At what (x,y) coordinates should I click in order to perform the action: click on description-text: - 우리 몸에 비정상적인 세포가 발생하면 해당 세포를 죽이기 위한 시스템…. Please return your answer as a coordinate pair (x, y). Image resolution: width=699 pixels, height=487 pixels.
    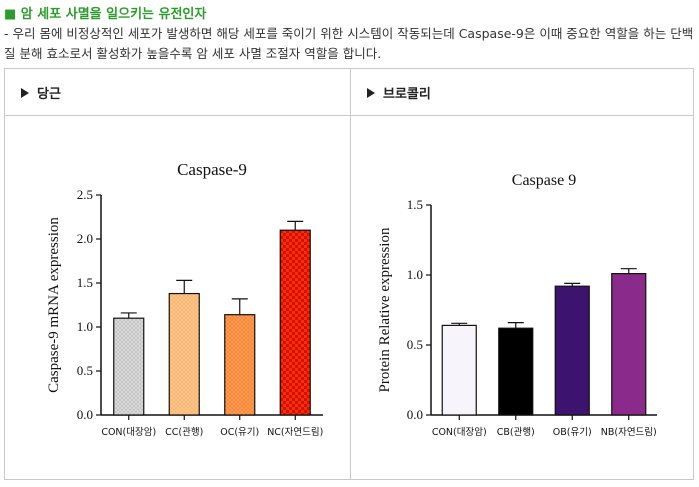
    Looking at the image, I should click on (349, 43).